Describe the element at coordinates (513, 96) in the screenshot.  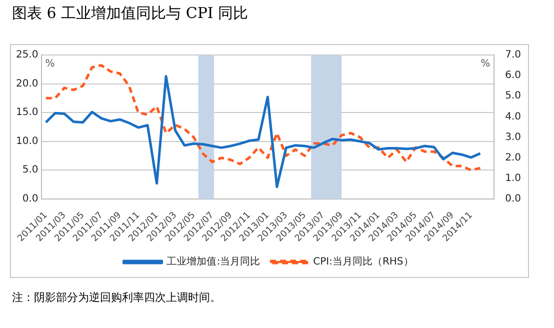
I see `y2-tick-label: 5.0` at that location.